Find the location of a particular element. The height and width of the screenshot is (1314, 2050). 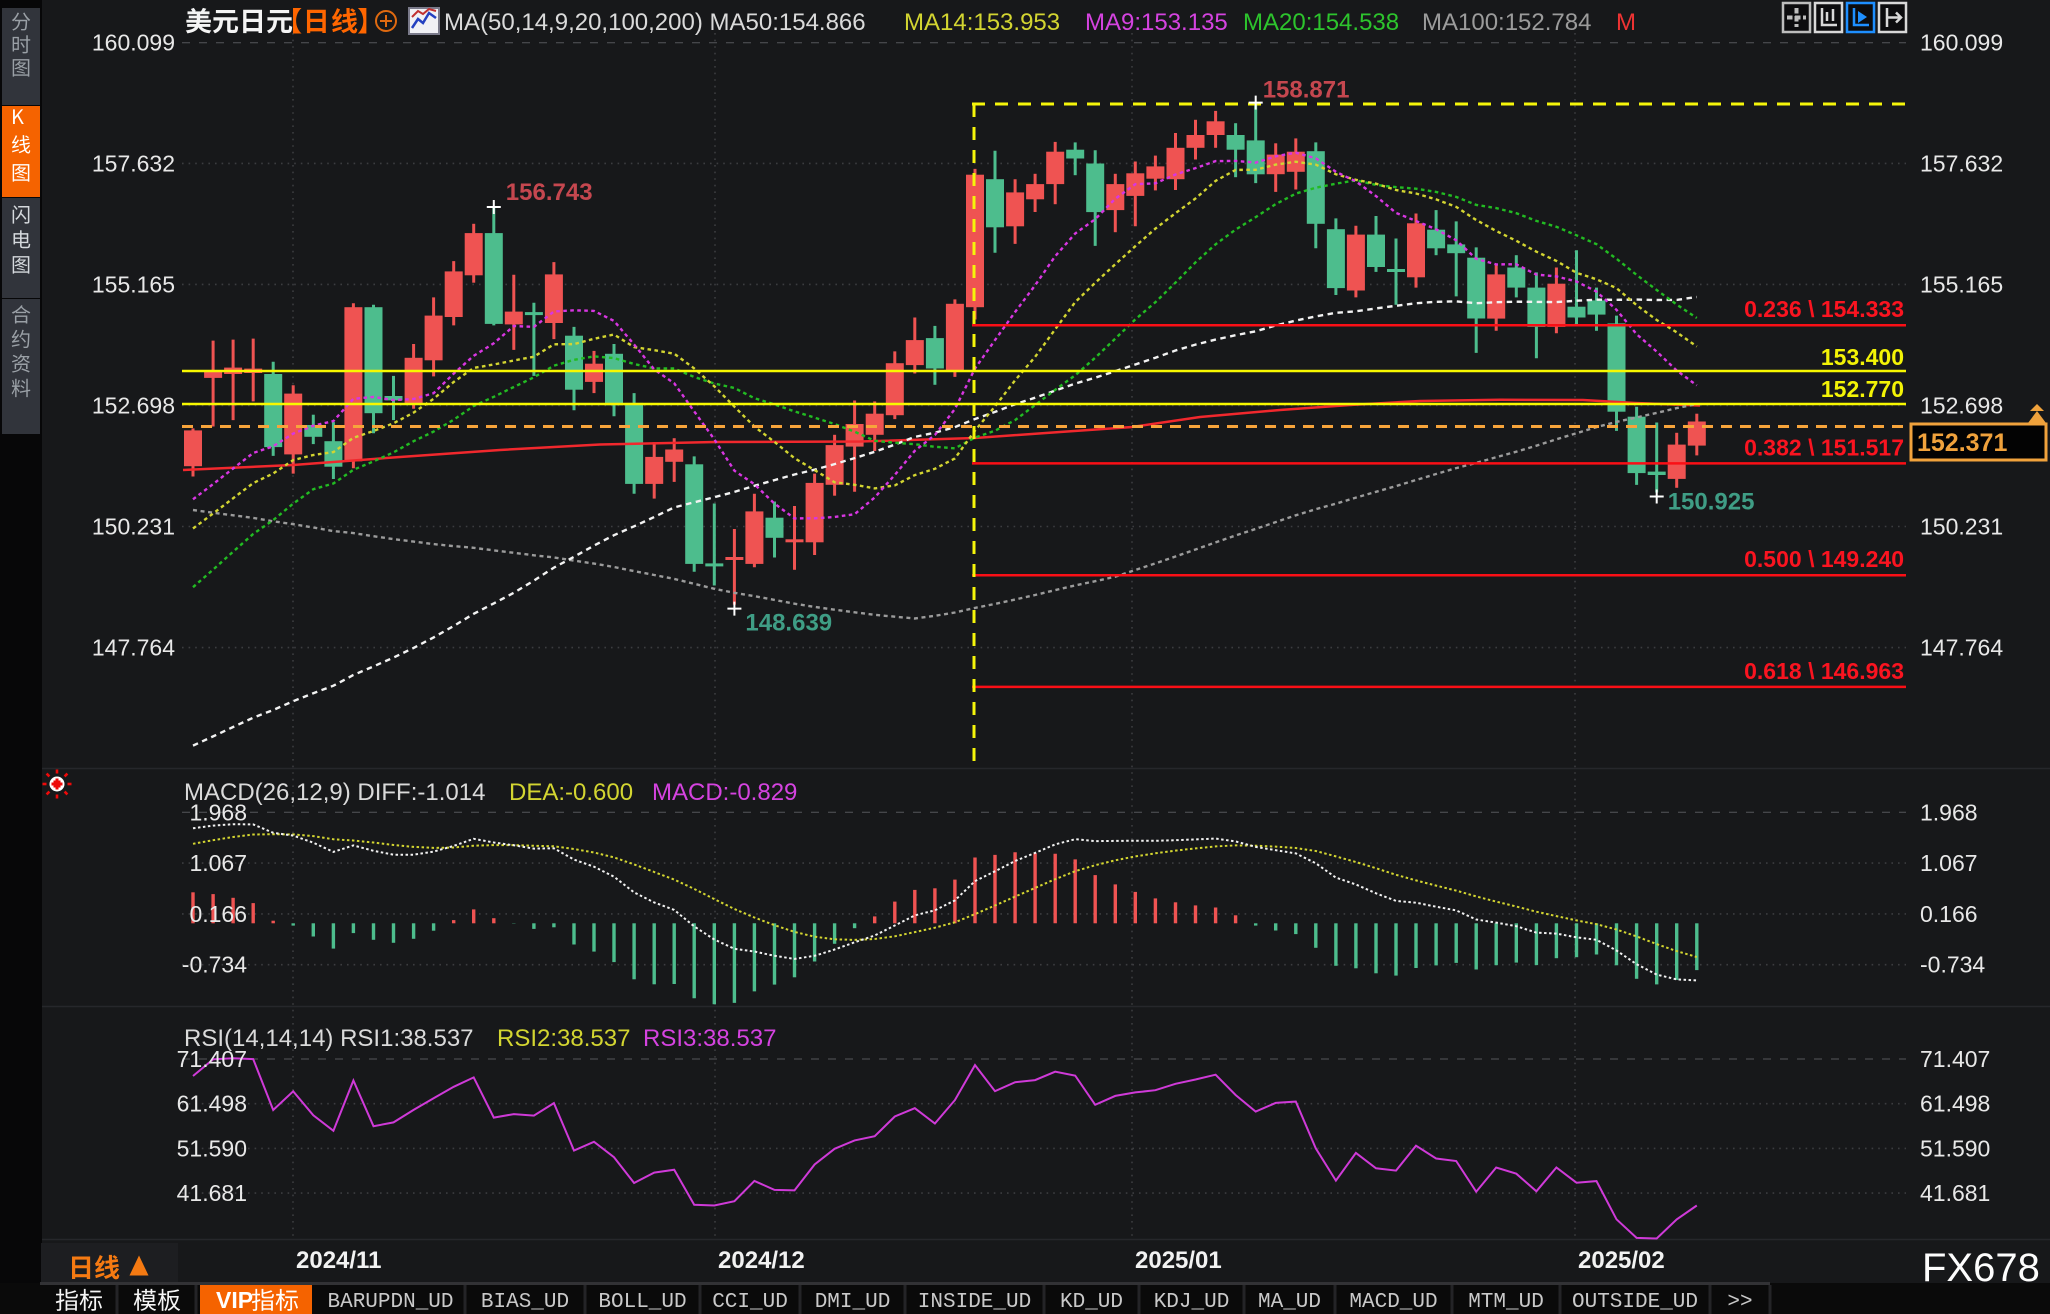

svg-text: 0.236 \ 154.333 is located at coordinates (1824, 309).